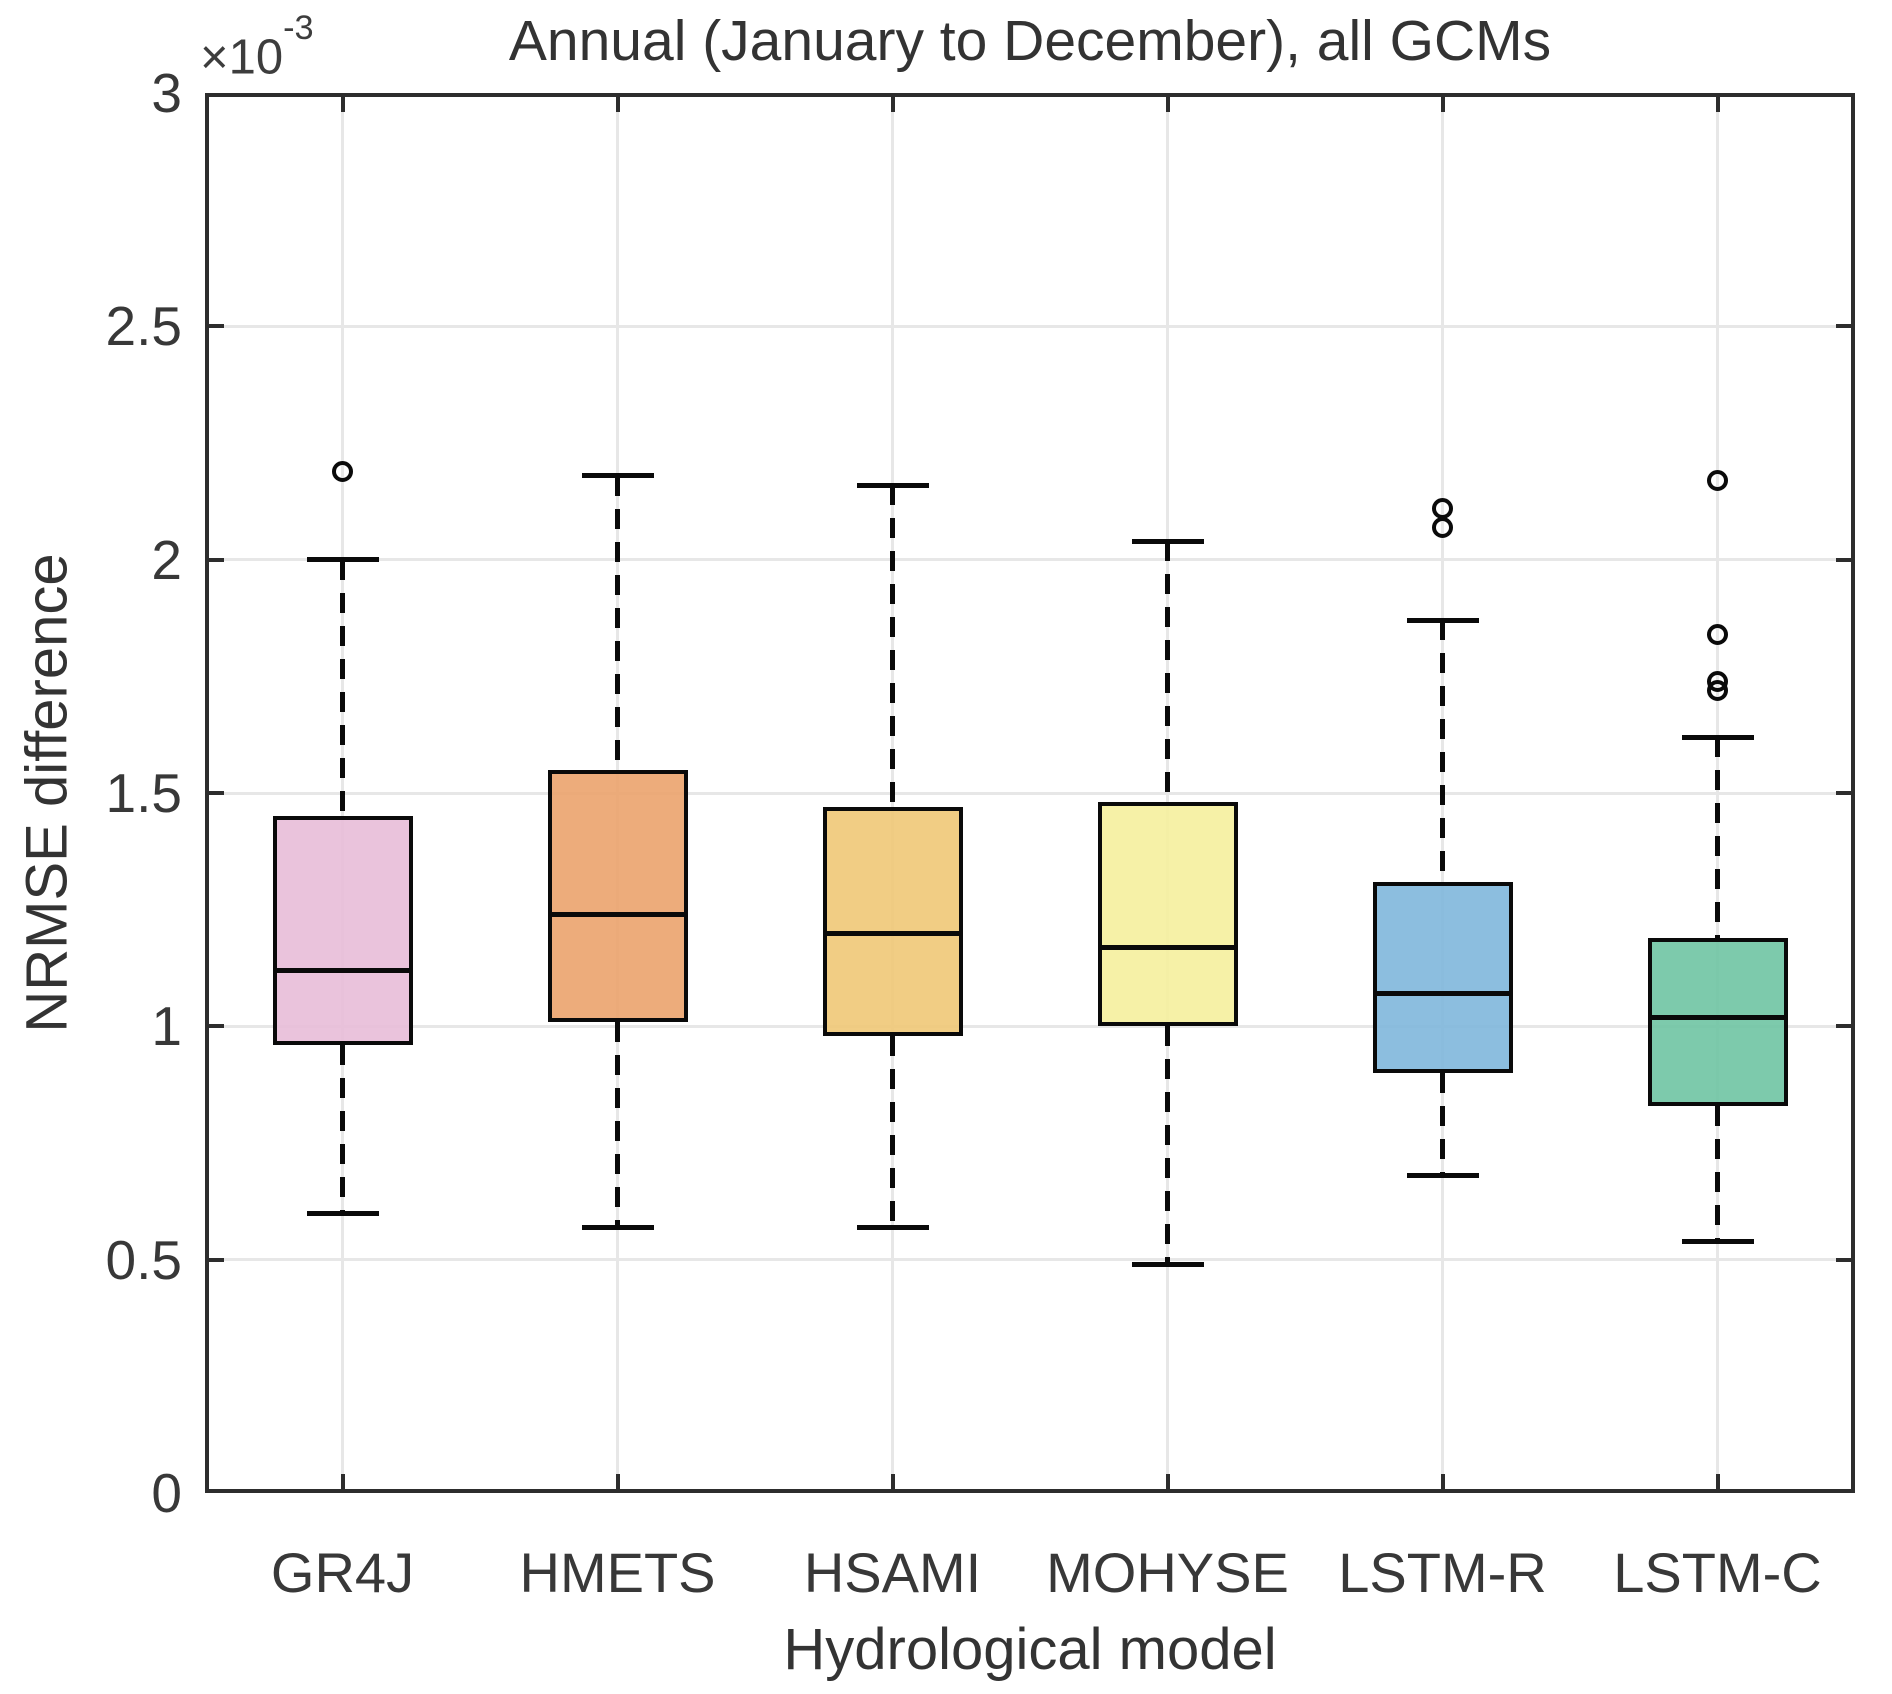 The width and height of the screenshot is (1892, 1694). Describe the element at coordinates (166, 1493) in the screenshot. I see `y-tick-label: 0` at that location.